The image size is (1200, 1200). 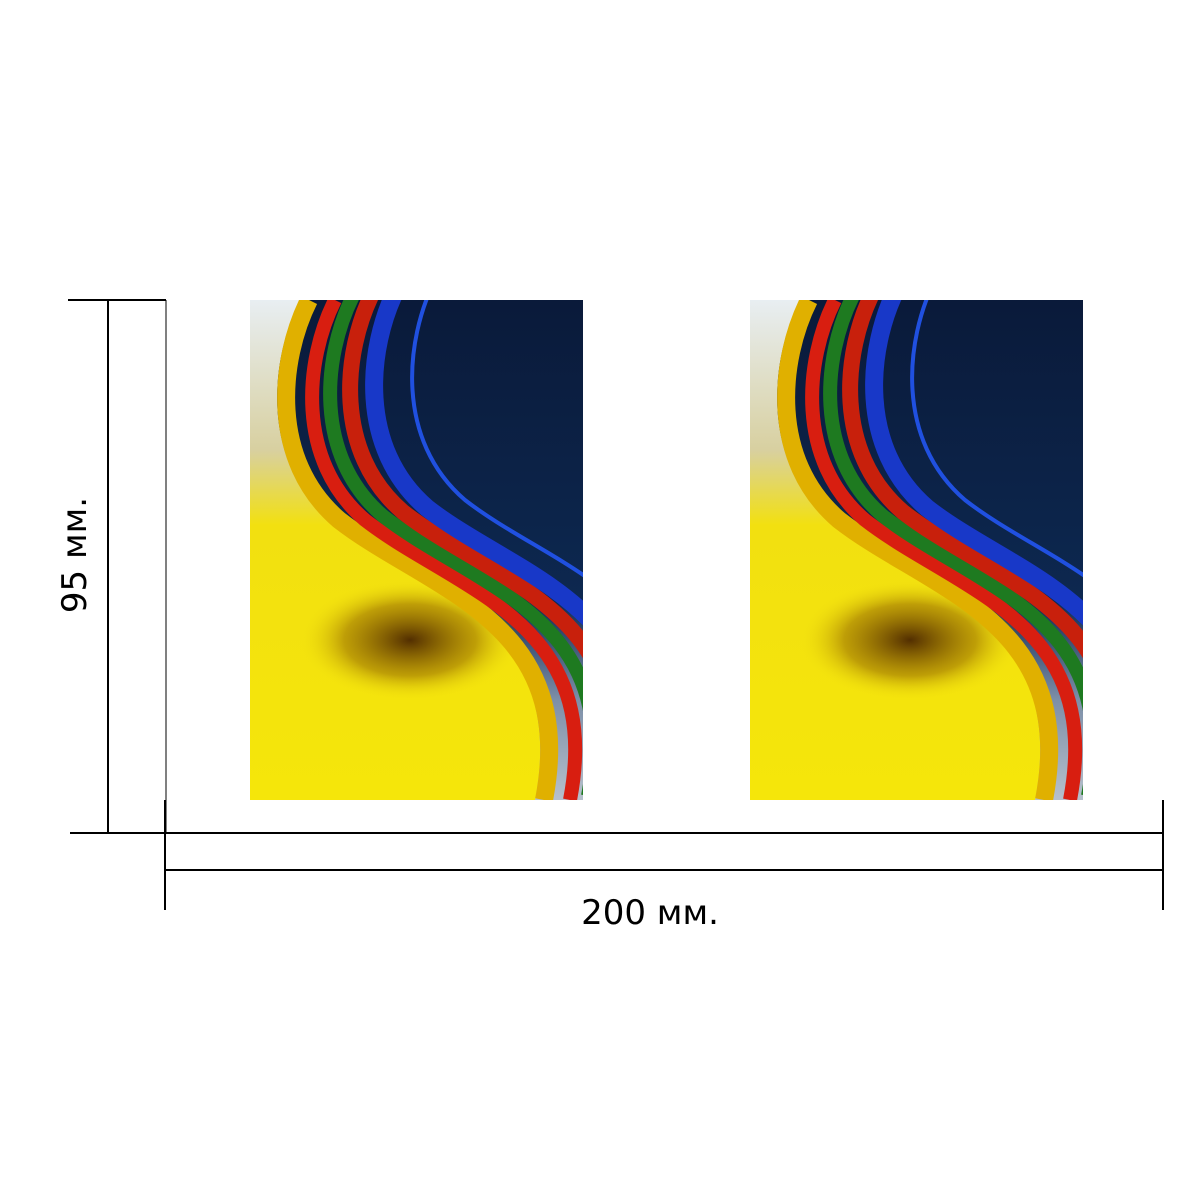 I want to click on width-dimension, so click(x=664, y=855).